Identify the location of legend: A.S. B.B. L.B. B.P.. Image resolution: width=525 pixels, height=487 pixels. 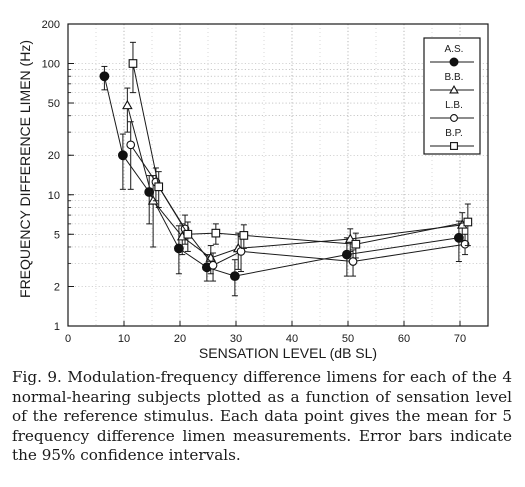
(452, 96).